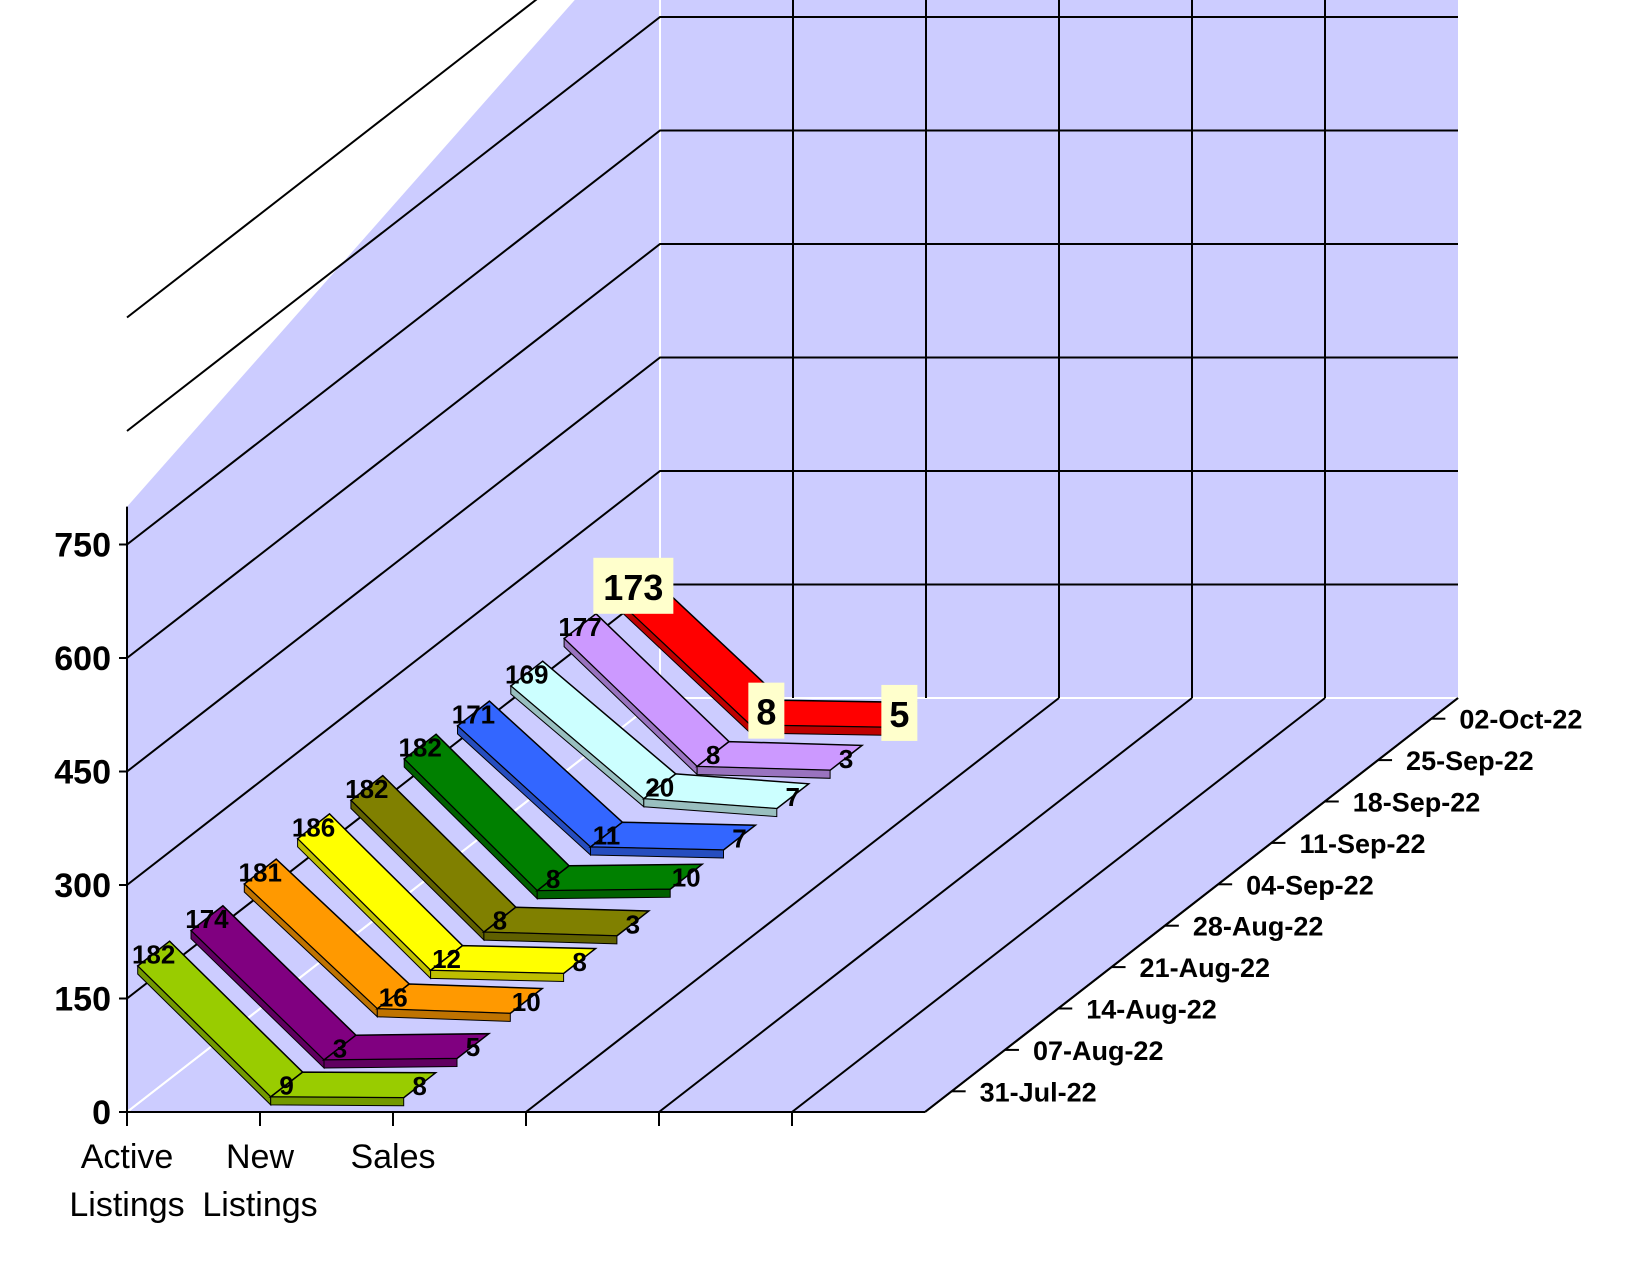 The height and width of the screenshot is (1275, 1650). I want to click on data-label: 186, so click(313, 827).